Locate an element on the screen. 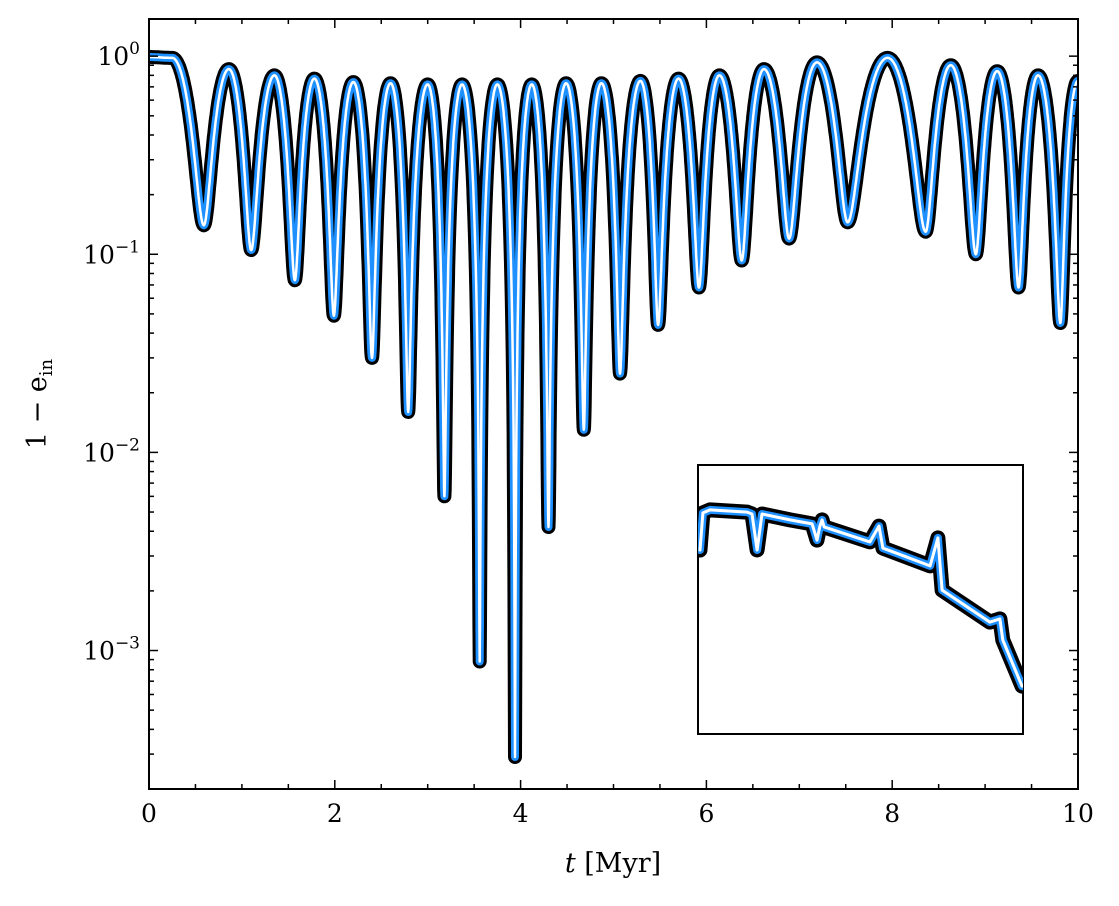  y-tick-label: 10⁻³ is located at coordinates (111, 650).